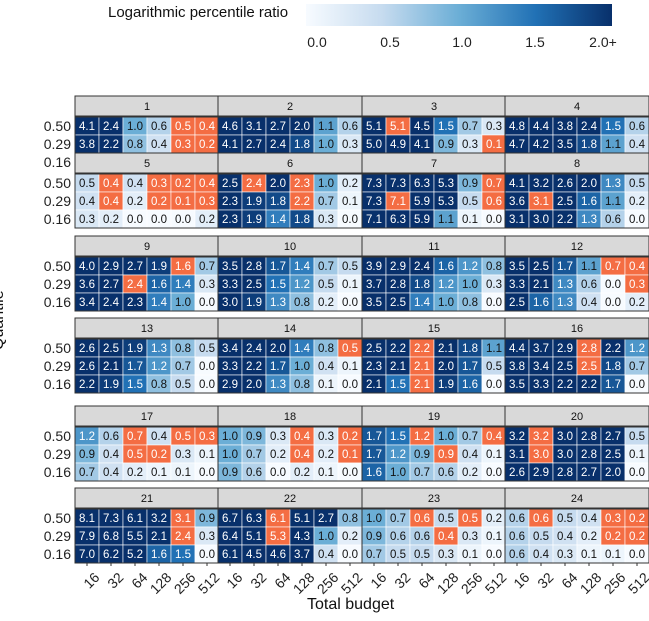 The image size is (649, 621). What do you see at coordinates (230, 184) in the screenshot?
I see `cell-label: 2.5` at bounding box center [230, 184].